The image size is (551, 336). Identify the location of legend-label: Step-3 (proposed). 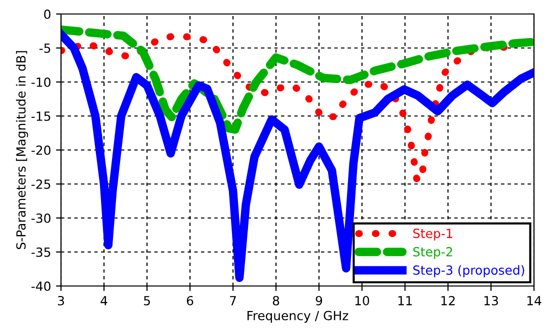
(468, 271).